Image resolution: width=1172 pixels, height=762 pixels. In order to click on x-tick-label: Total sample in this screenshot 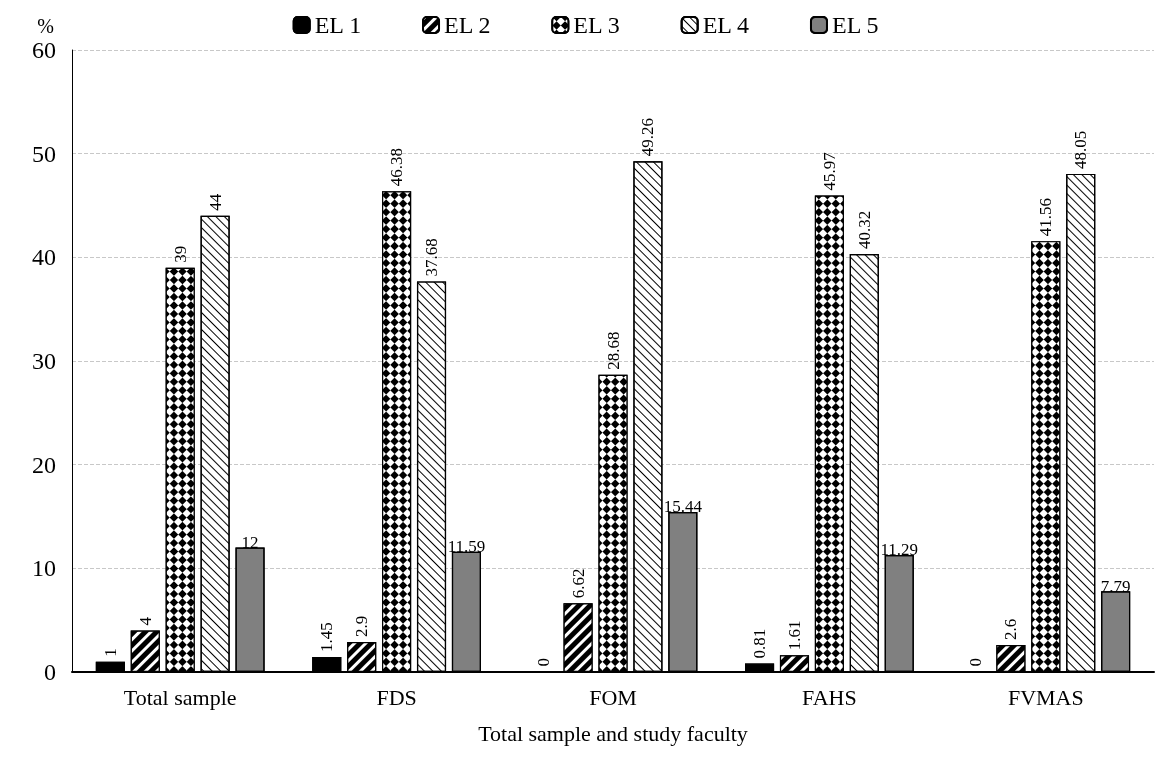, I will do `click(180, 697)`.